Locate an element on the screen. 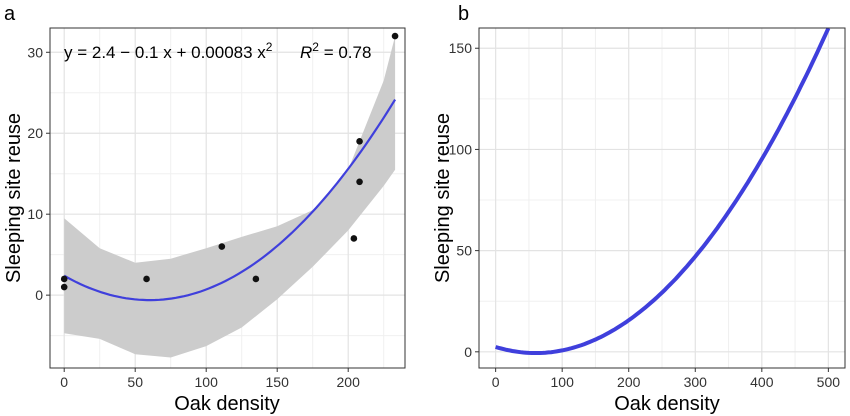 This screenshot has width=850, height=416. panel-b-y-tick-label: 50 is located at coordinates (464, 251).